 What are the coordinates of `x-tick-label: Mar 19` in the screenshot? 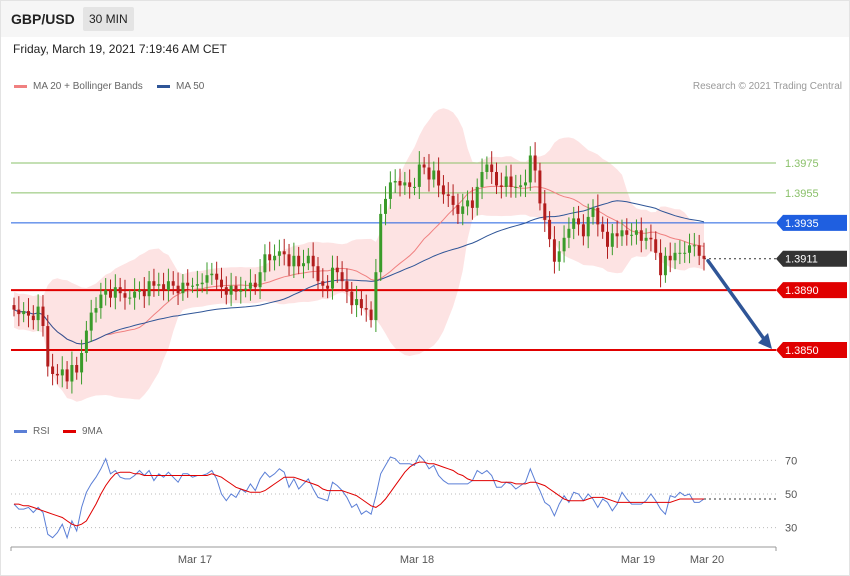 It's located at (638, 560).